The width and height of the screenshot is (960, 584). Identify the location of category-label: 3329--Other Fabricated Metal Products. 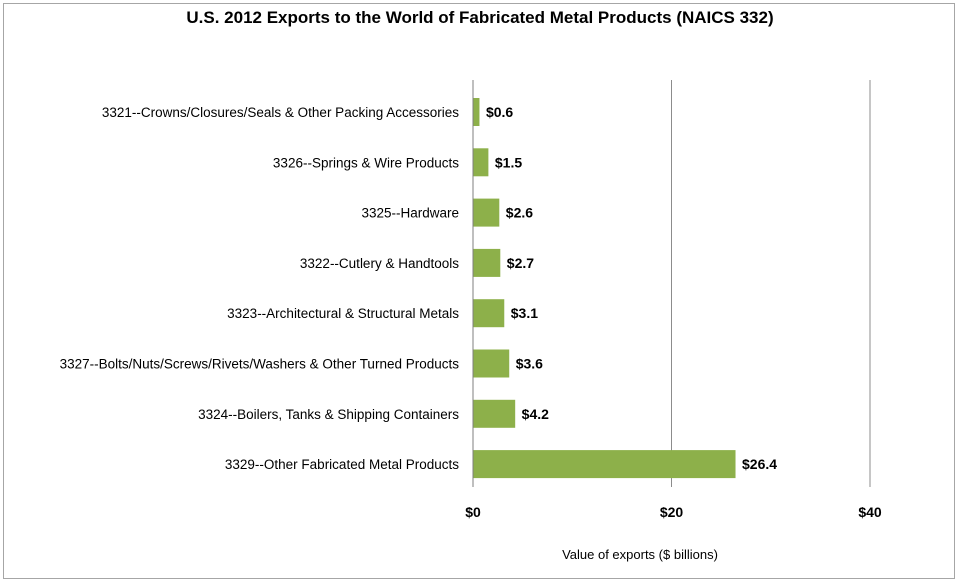
(342, 464).